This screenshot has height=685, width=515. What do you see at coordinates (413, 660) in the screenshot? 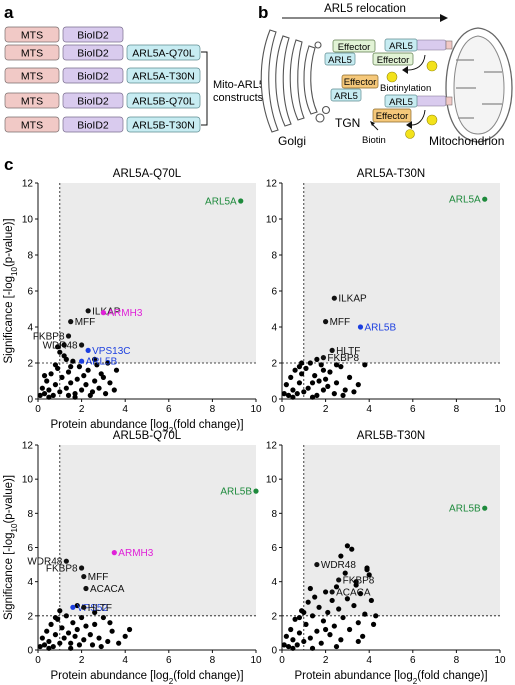
I see `x-tick-label: 6` at bounding box center [413, 660].